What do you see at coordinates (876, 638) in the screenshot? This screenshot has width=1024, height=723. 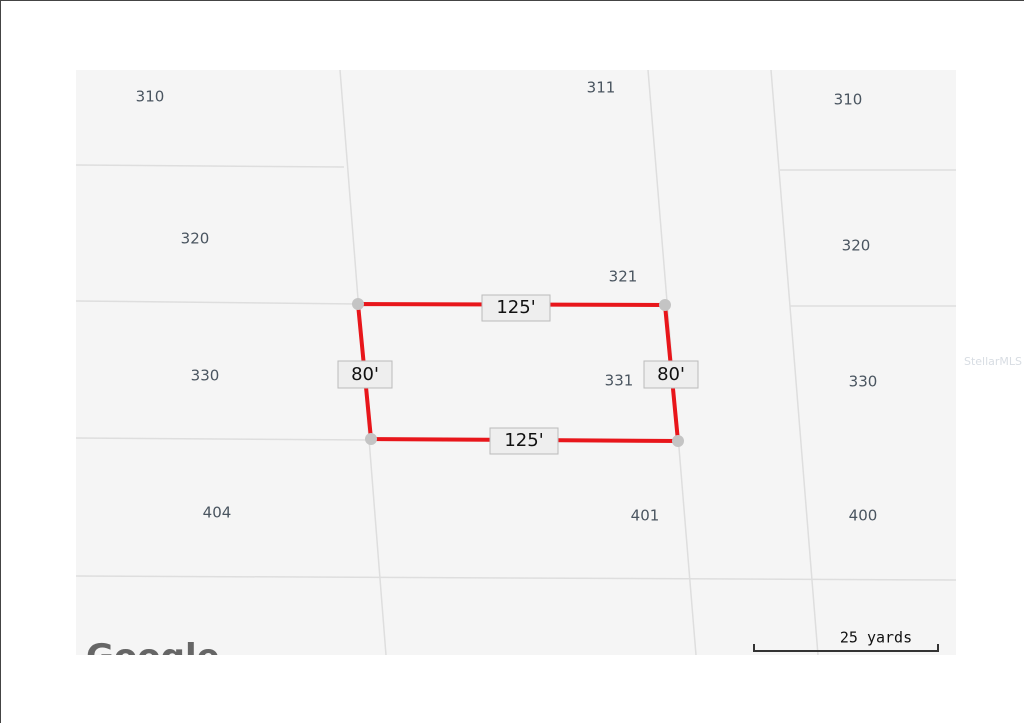 I see `scale-label: 25 yards` at bounding box center [876, 638].